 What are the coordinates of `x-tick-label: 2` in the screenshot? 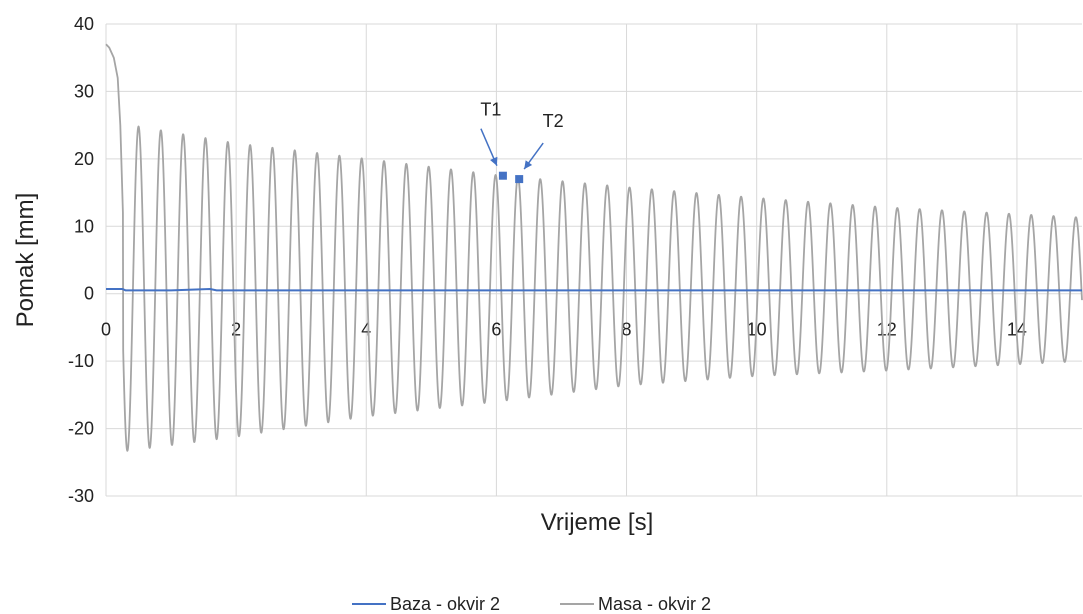 It's located at (236, 330).